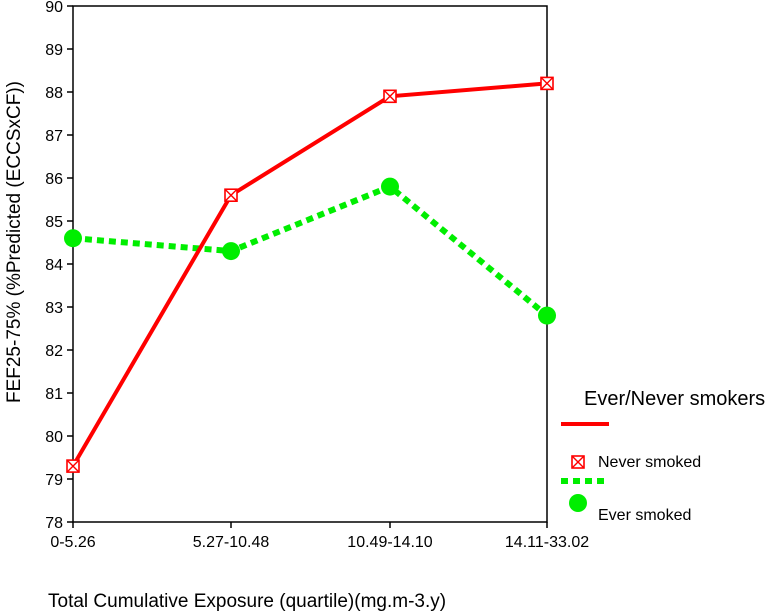  I want to click on y-tick-label: 90, so click(54, 8).